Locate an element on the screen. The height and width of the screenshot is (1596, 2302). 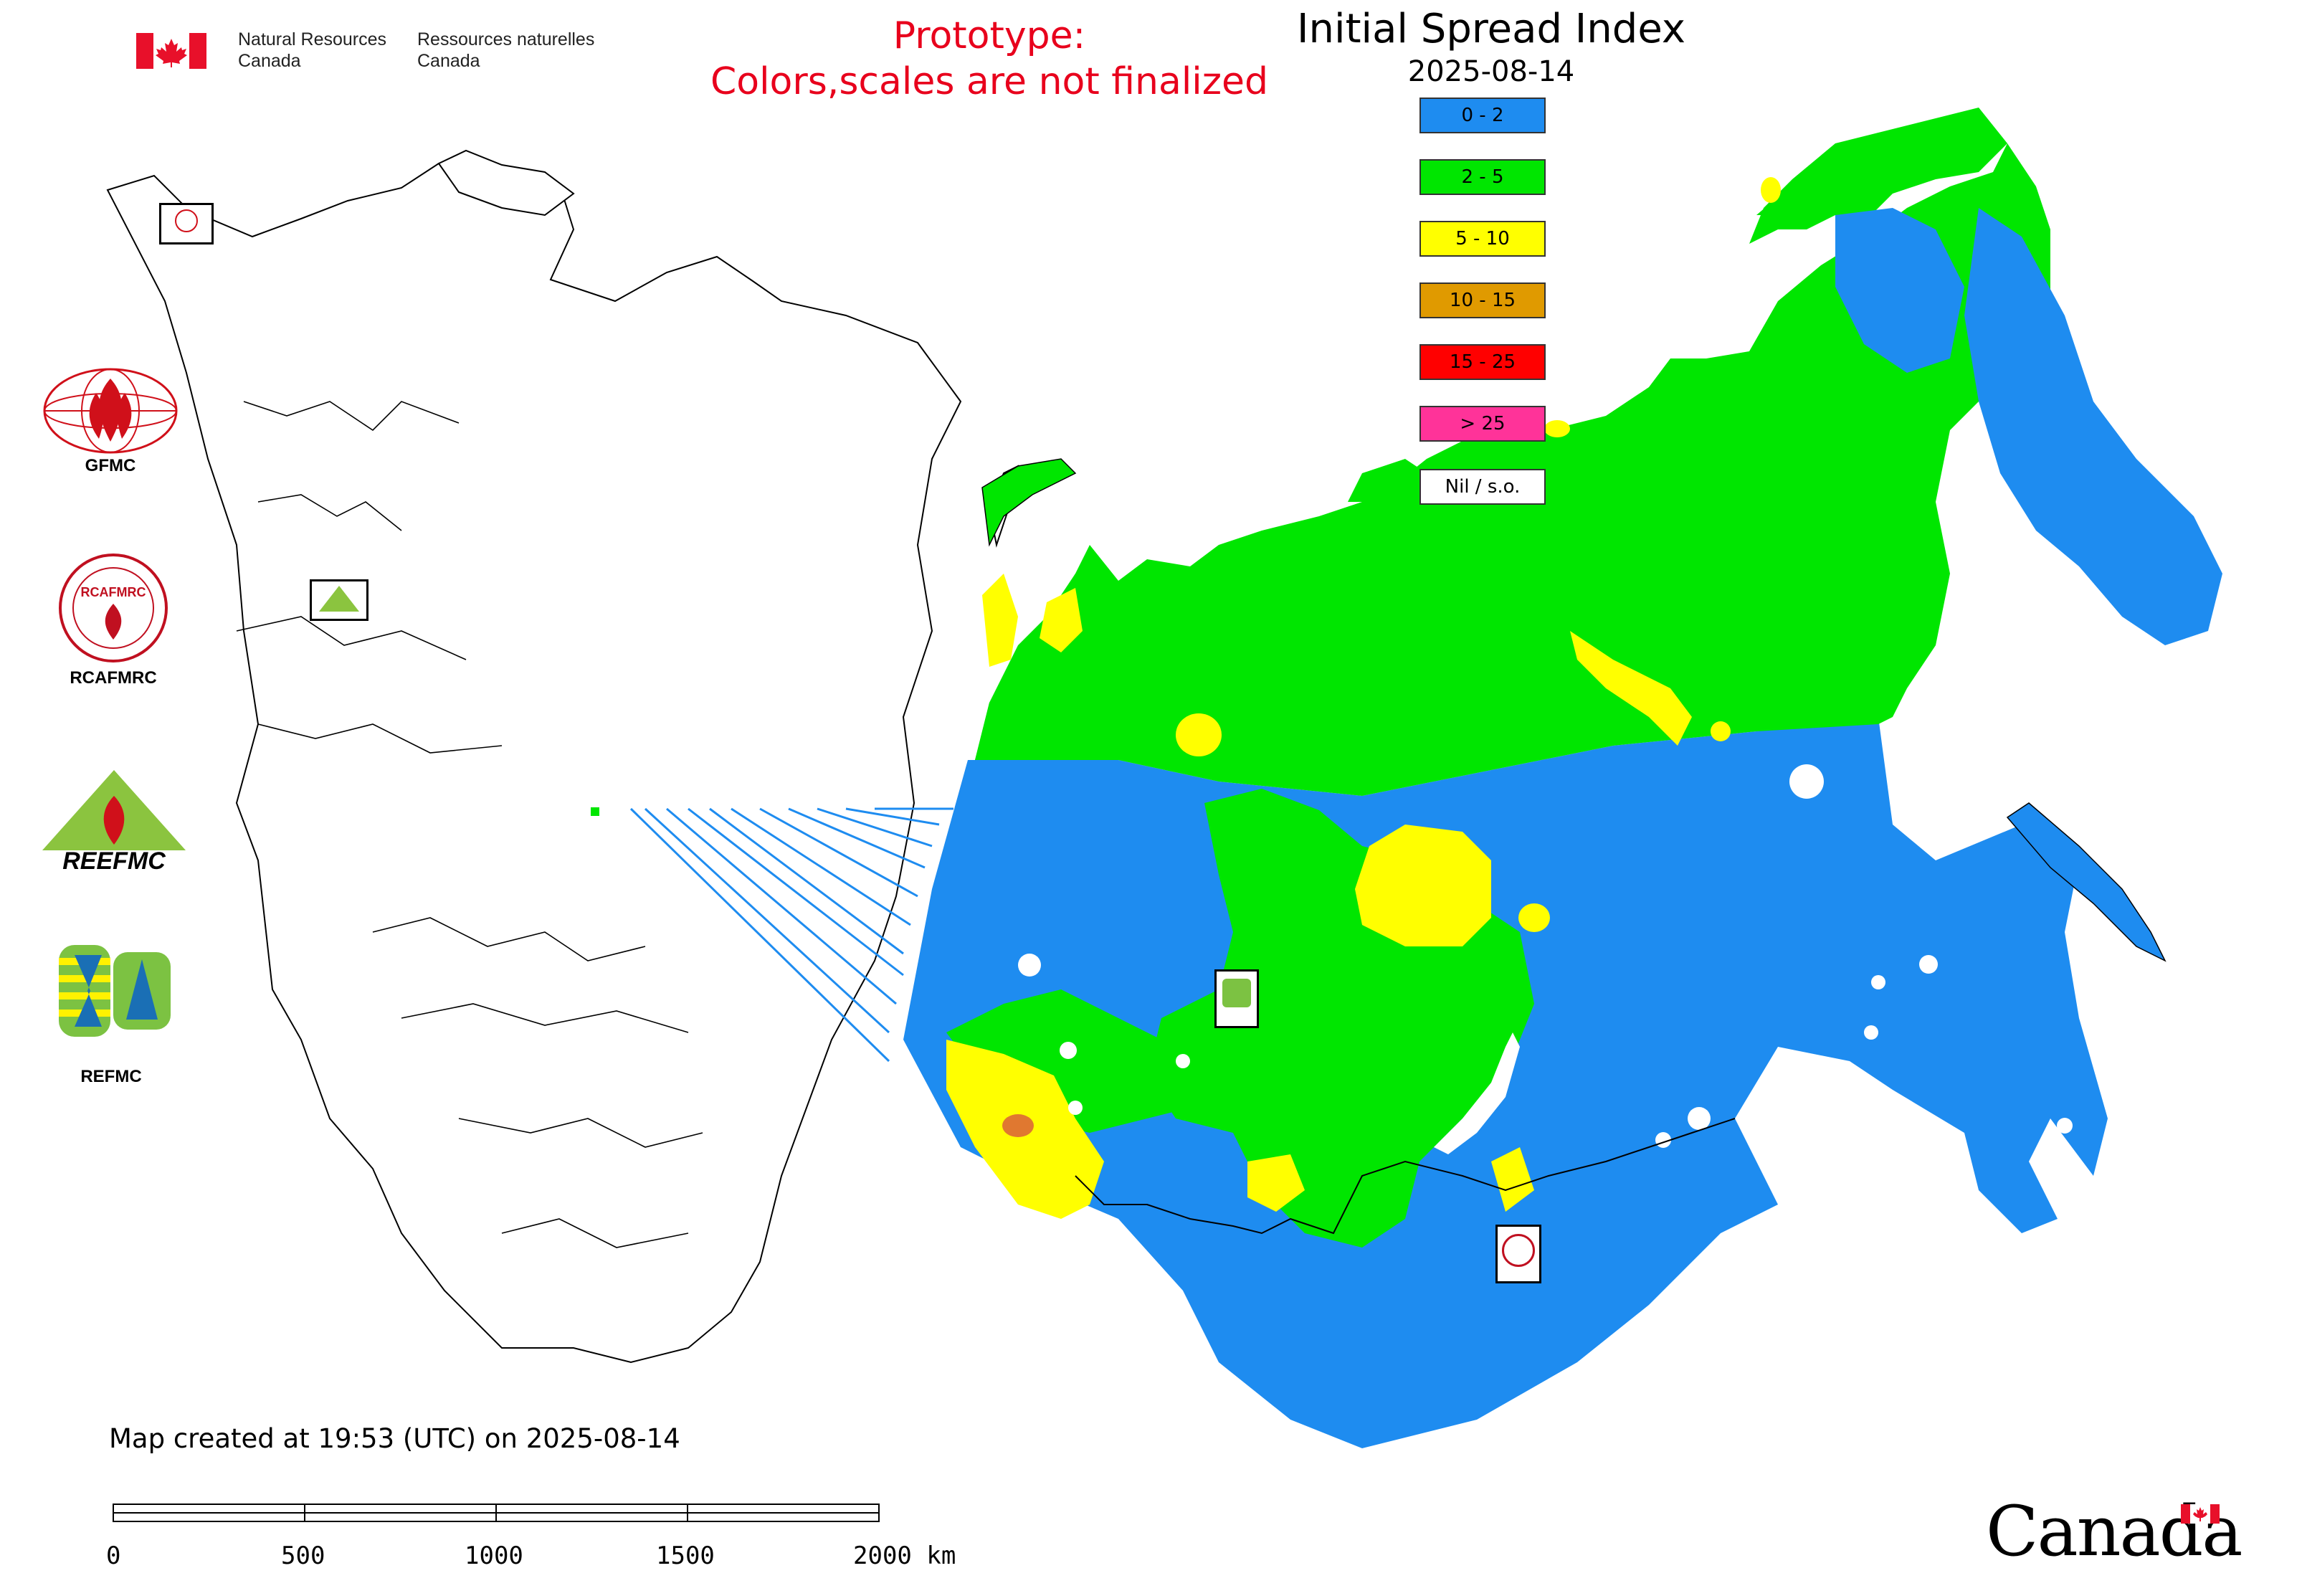
reefmc-logo-icon: REEFMC is located at coordinates (114, 822).